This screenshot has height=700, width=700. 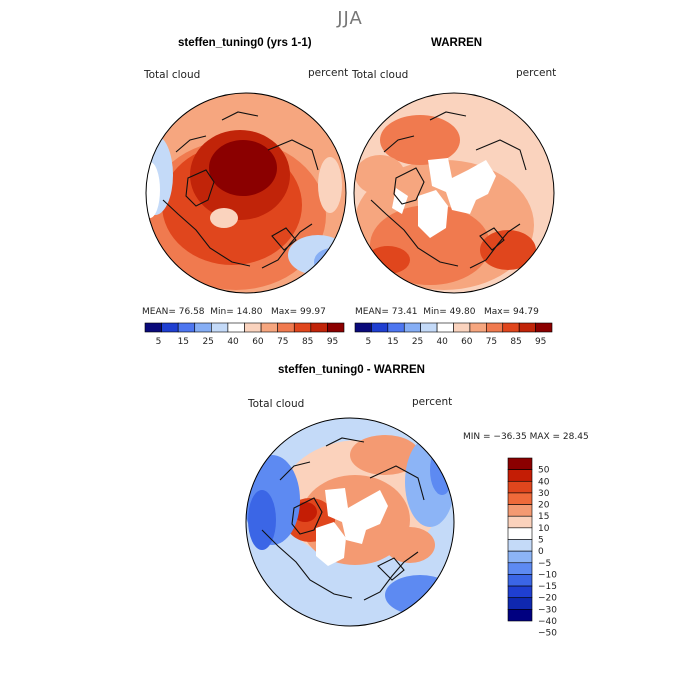 What do you see at coordinates (245, 43) in the screenshot?
I see `panel1-title: steffen_tuning0 (yrs 1-1)` at bounding box center [245, 43].